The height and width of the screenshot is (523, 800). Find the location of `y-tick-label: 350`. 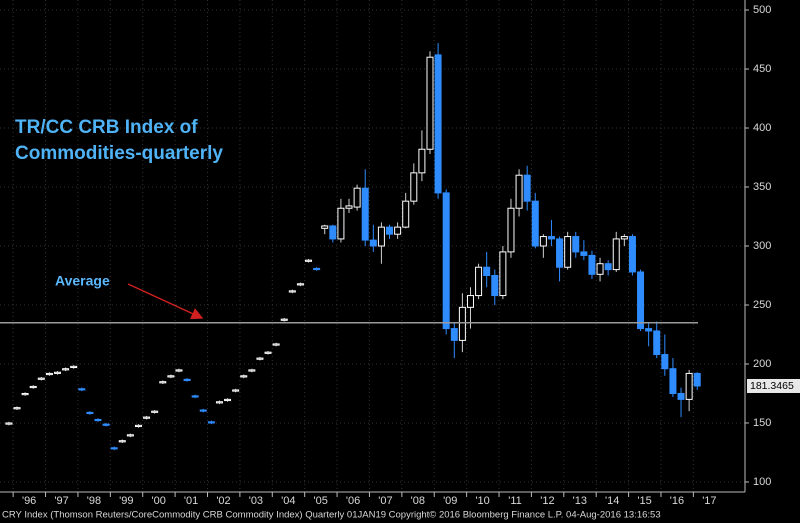

y-tick-label: 350 is located at coordinates (762, 187).